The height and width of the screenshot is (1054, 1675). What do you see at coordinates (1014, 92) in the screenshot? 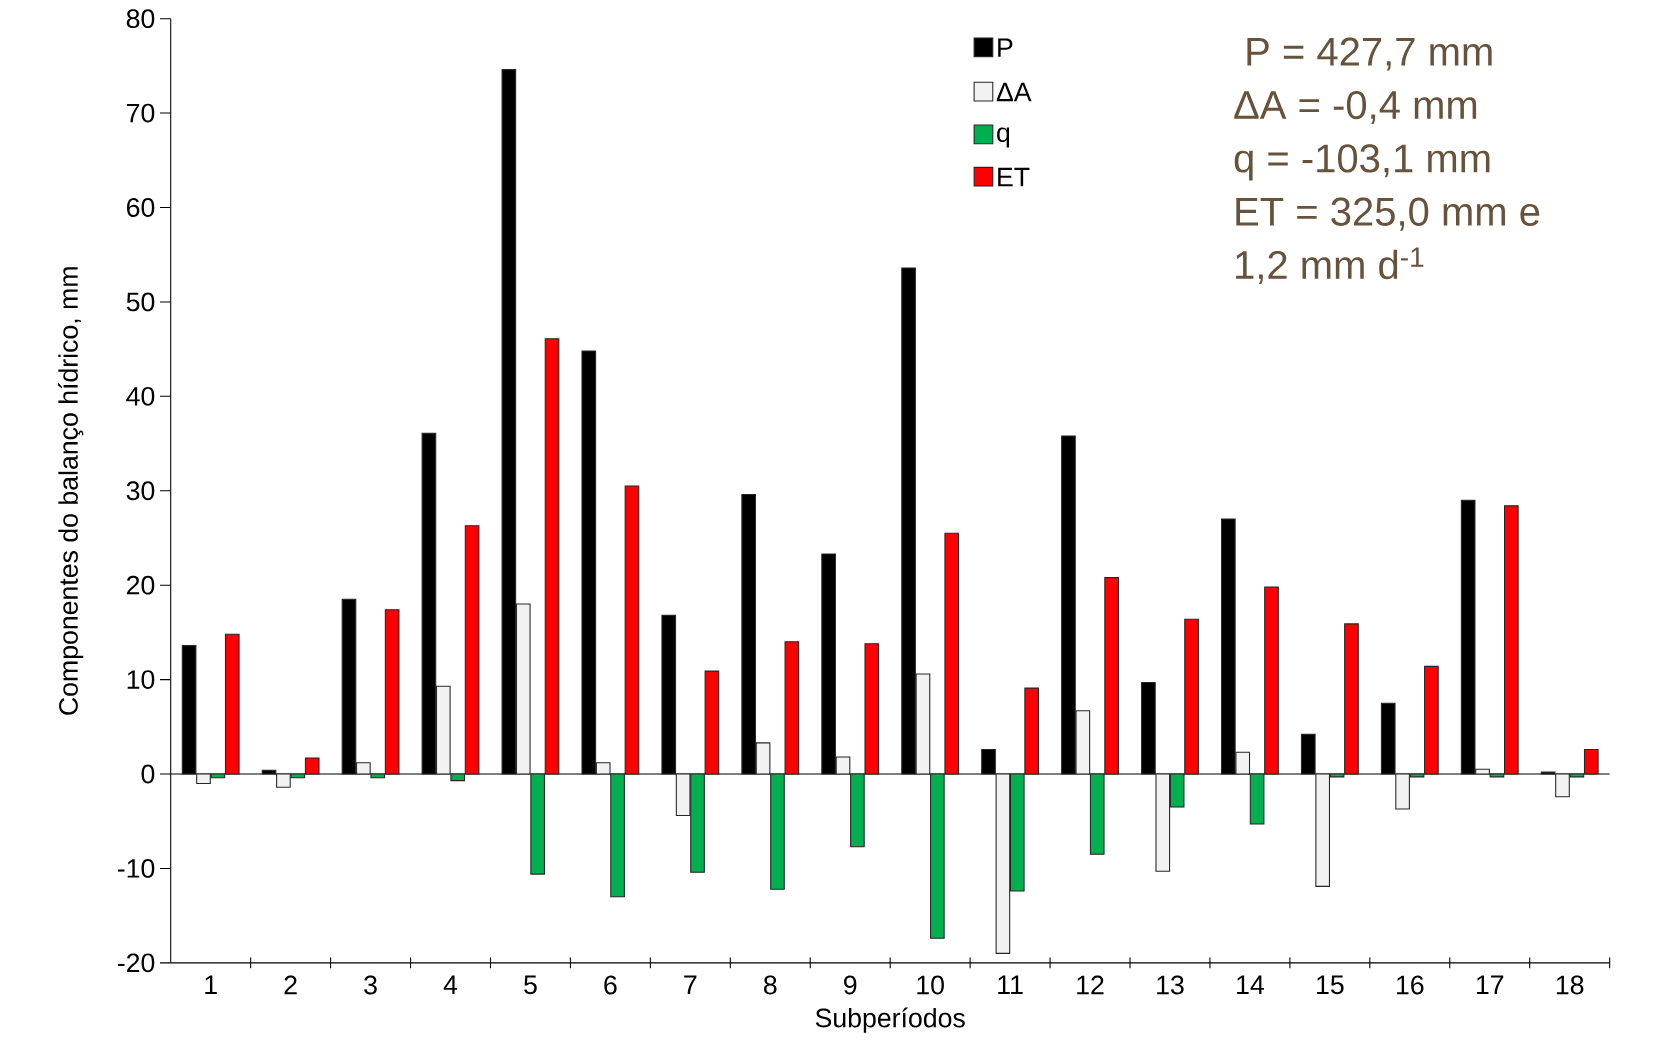
I see `legend-label: ΔA` at bounding box center [1014, 92].